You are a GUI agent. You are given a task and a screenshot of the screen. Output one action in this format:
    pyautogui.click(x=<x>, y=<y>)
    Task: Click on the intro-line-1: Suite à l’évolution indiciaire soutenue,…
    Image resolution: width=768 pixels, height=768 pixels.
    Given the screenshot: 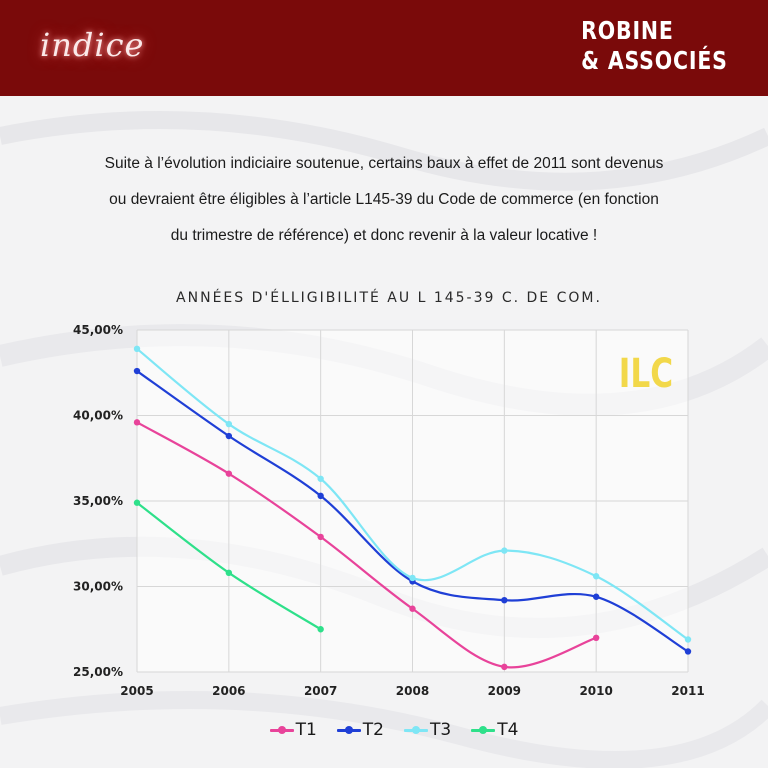 What is the action you would take?
    pyautogui.click(x=384, y=163)
    